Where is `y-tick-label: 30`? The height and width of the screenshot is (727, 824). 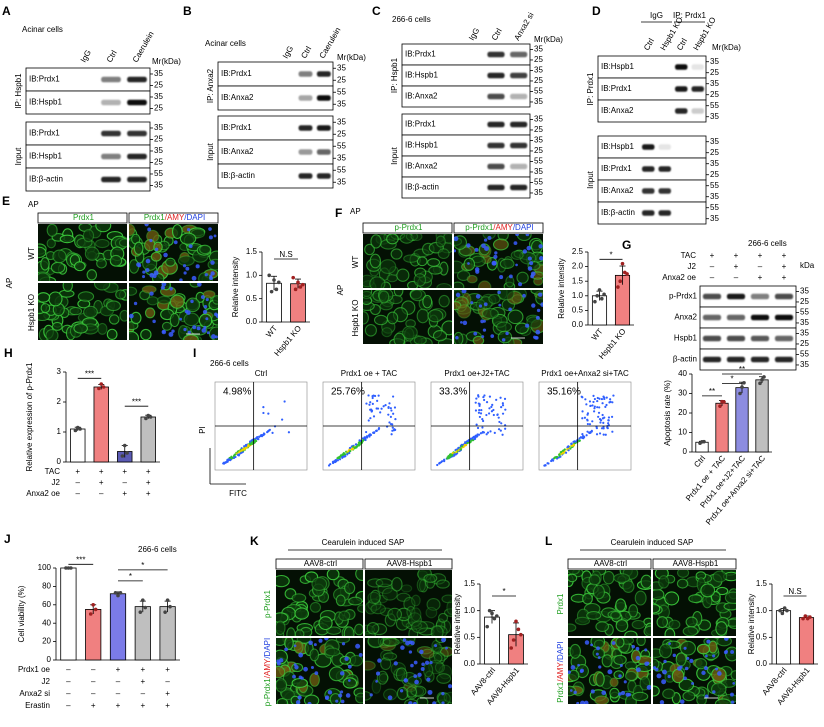 y-tick-label: 30 is located at coordinates (682, 393).